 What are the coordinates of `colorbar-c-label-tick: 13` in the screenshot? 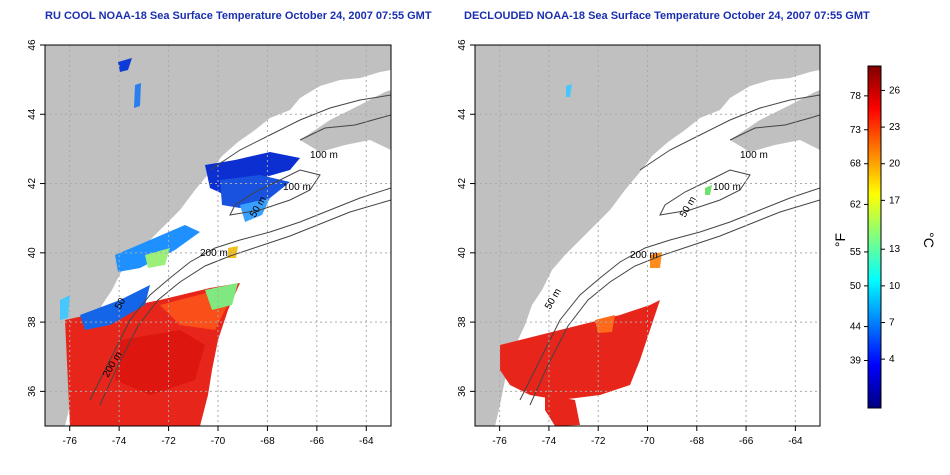 It's located at (895, 249).